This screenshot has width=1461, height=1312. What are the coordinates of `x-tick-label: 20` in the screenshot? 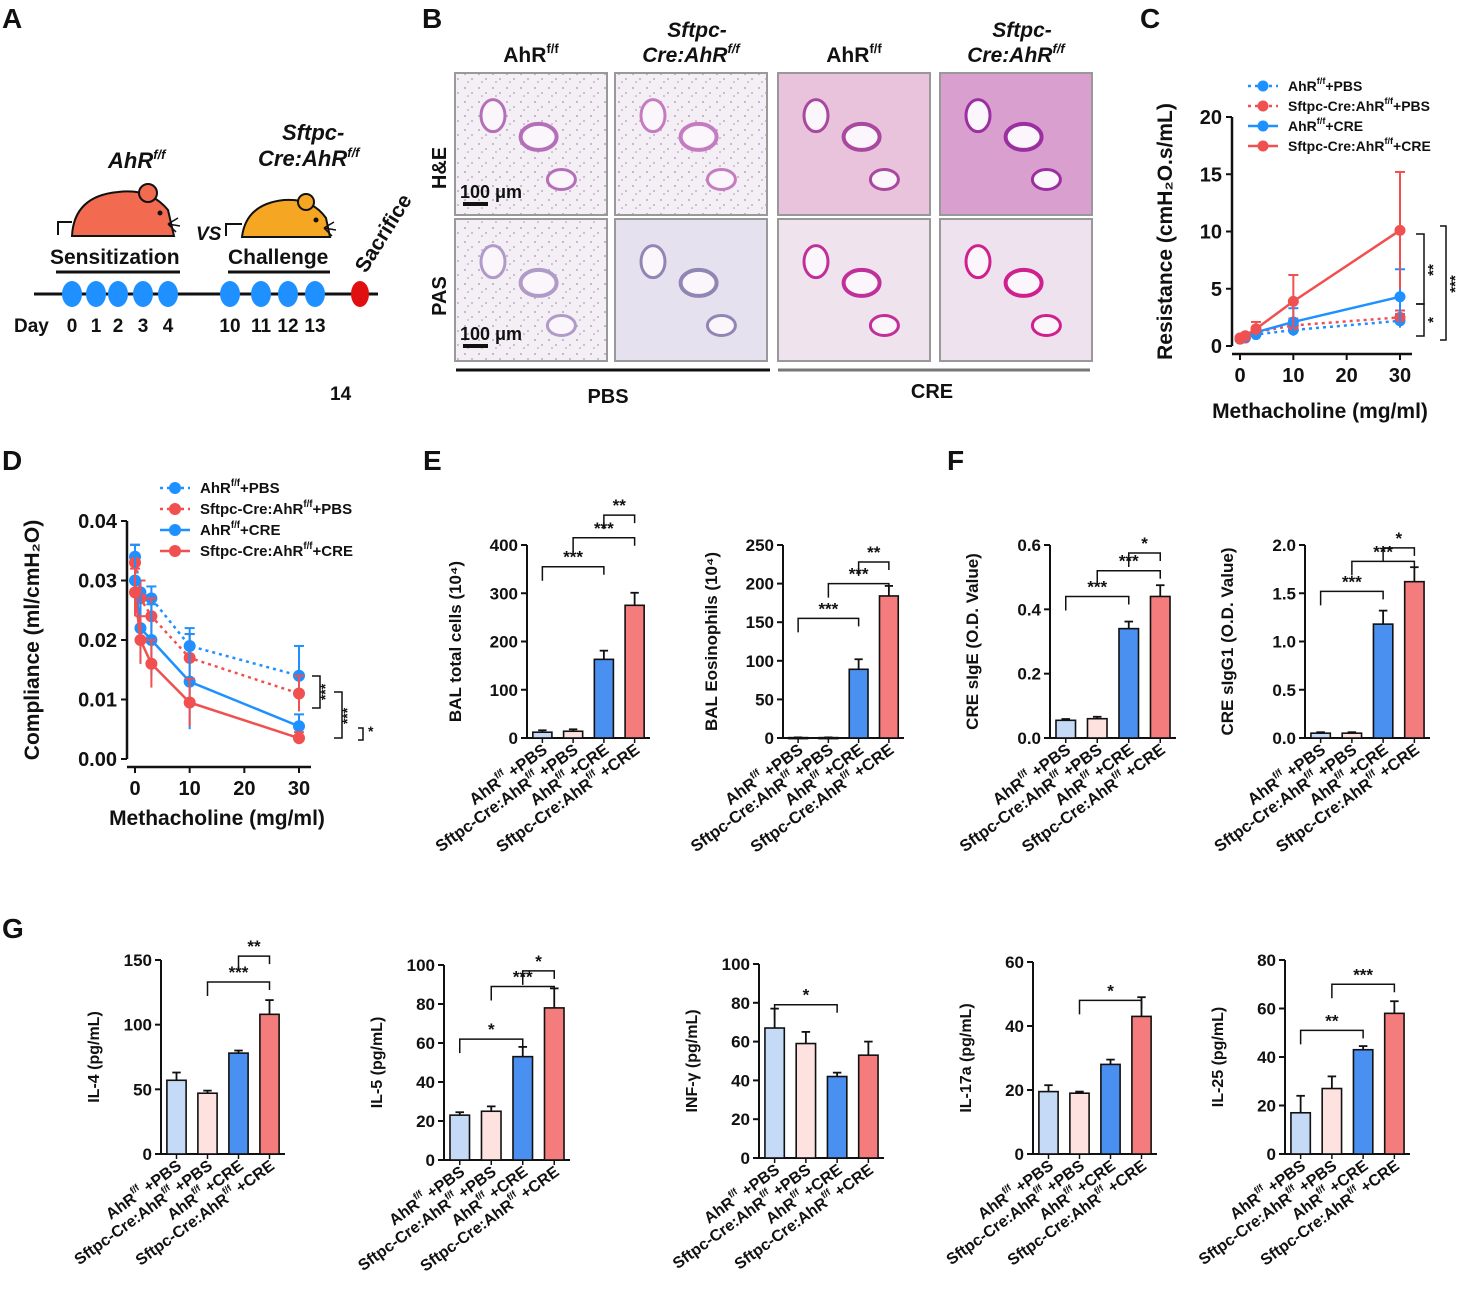 It's located at (244, 789).